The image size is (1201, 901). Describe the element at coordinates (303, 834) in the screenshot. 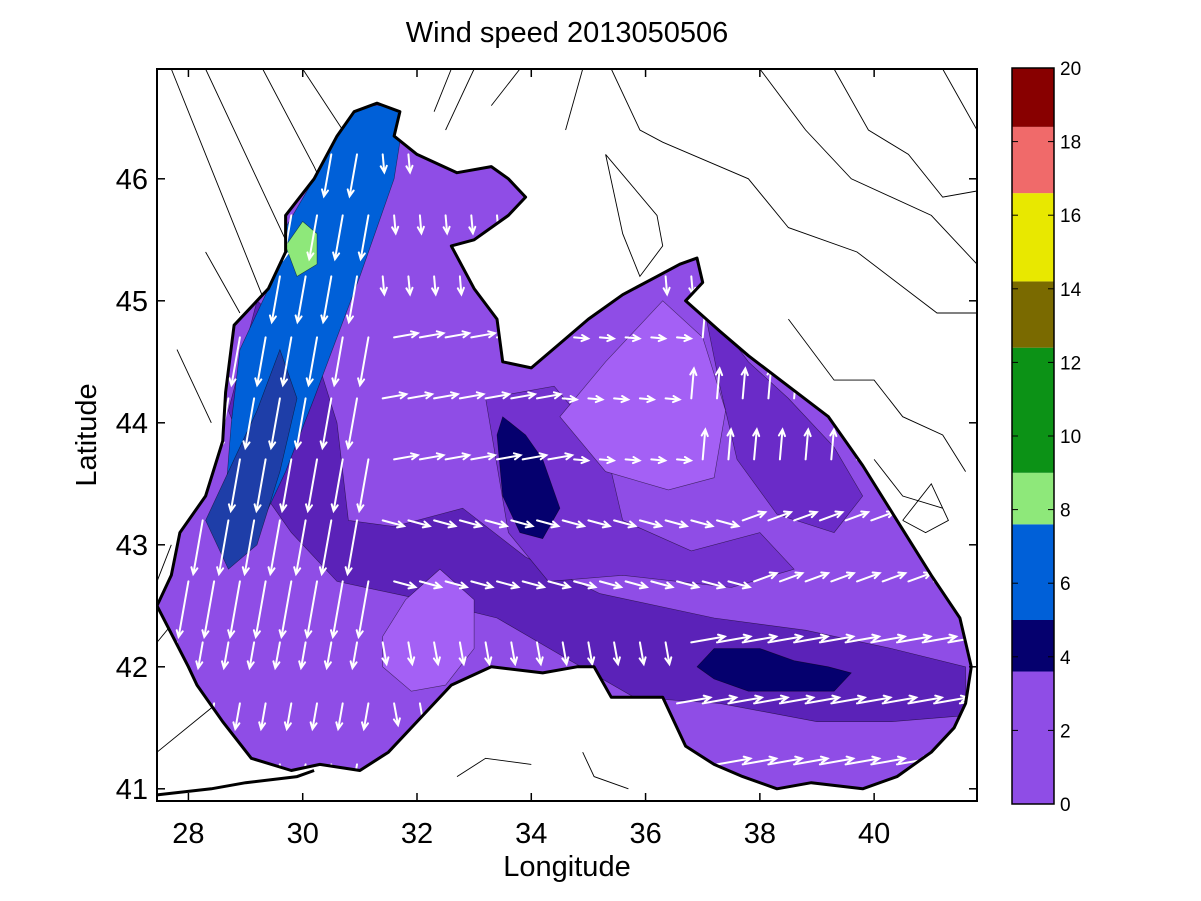

I see `x-tick-label: 30` at that location.